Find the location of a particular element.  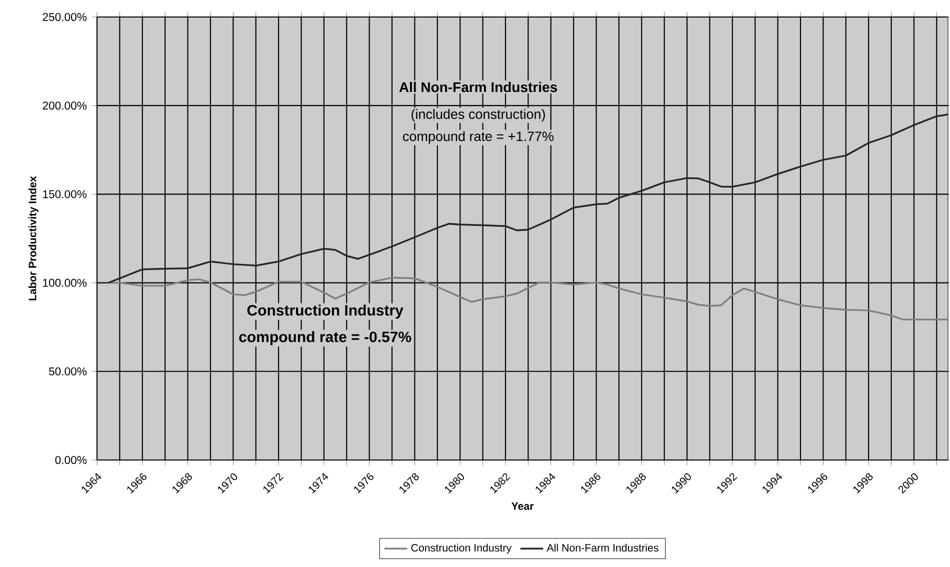

y-tick-label: 100.00% is located at coordinates (65, 282).